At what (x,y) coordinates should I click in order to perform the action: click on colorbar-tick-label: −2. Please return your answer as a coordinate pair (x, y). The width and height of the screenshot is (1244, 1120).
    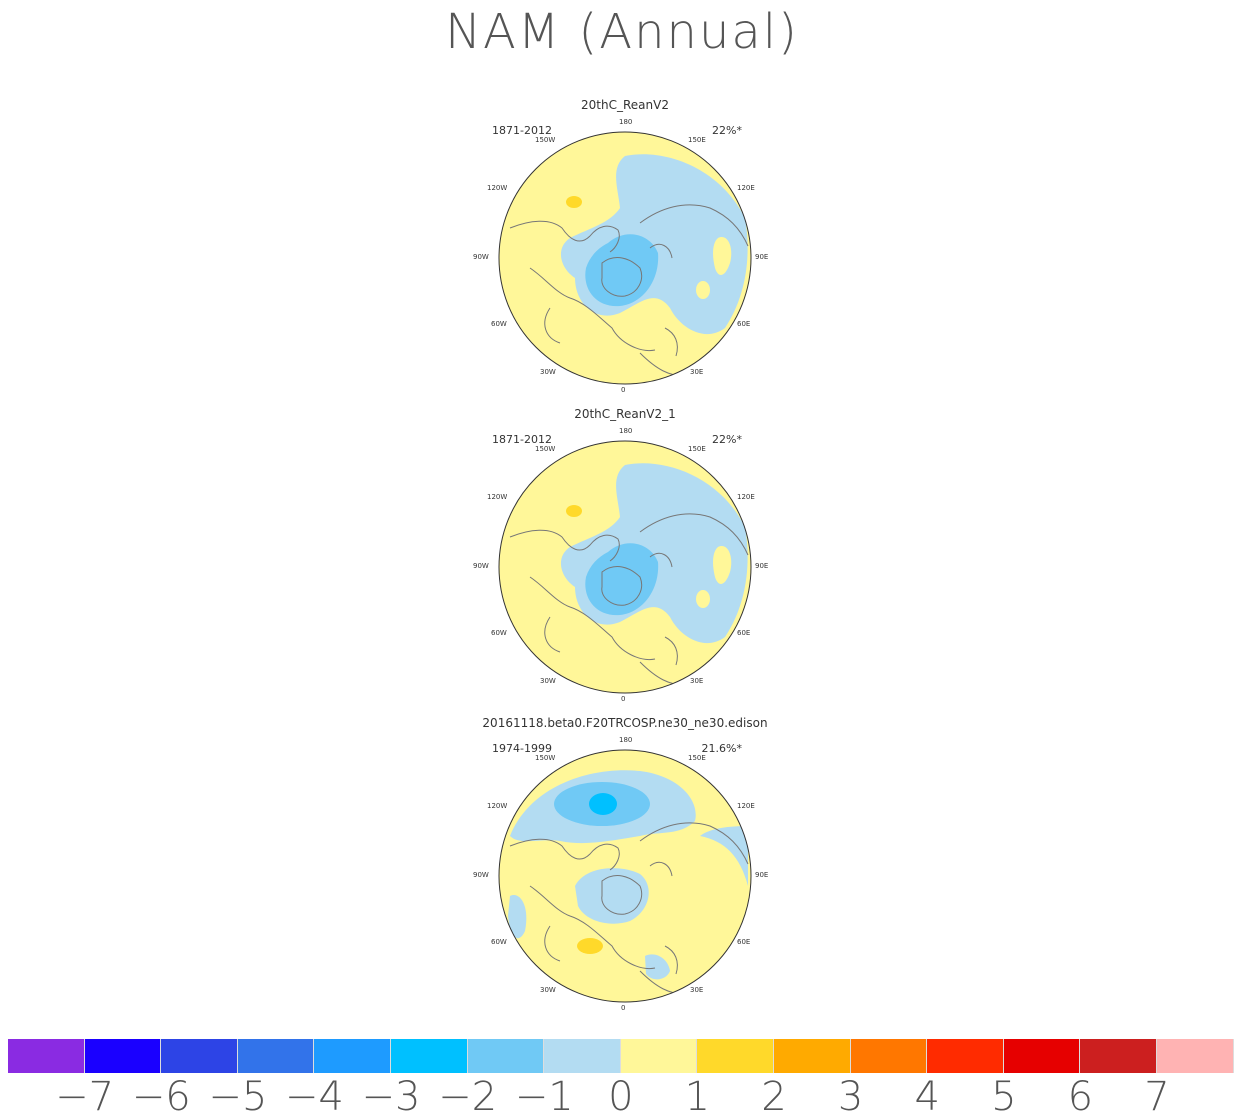
    Looking at the image, I should click on (468, 1097).